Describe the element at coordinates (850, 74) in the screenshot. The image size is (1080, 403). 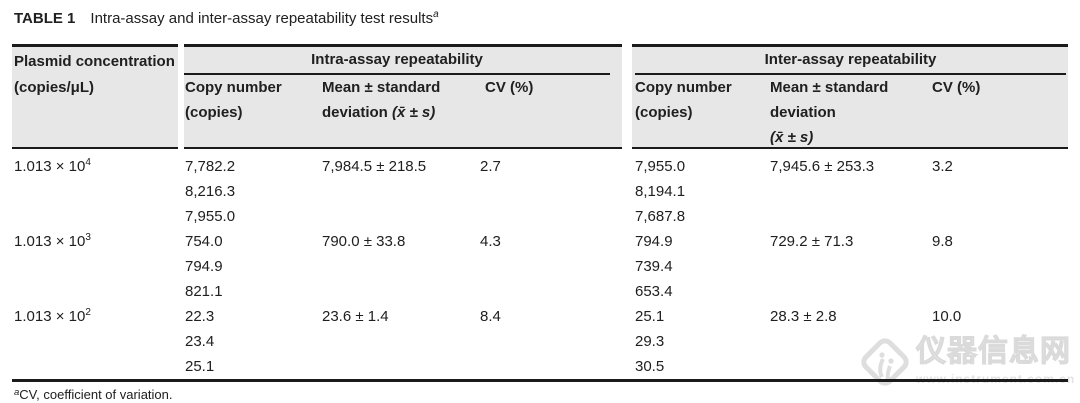
I see `inter-group-rule` at that location.